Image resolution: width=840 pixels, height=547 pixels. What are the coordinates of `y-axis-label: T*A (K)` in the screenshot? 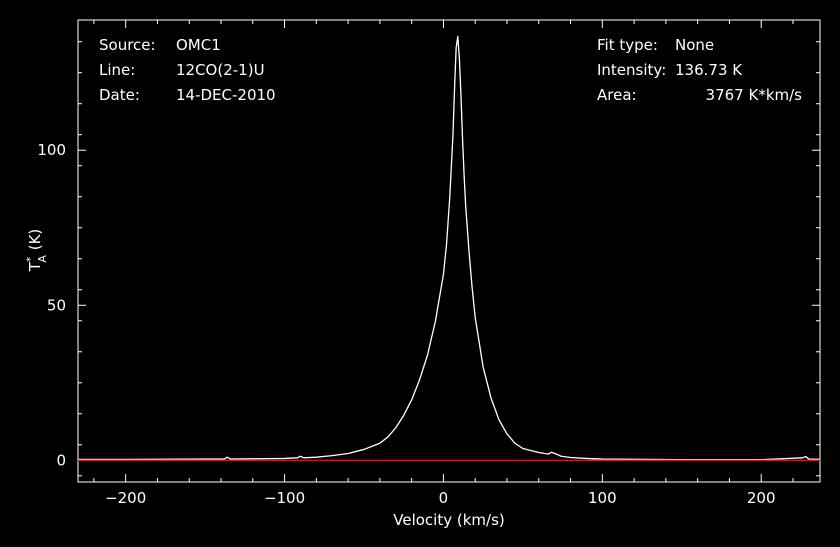 It's located at (36, 251).